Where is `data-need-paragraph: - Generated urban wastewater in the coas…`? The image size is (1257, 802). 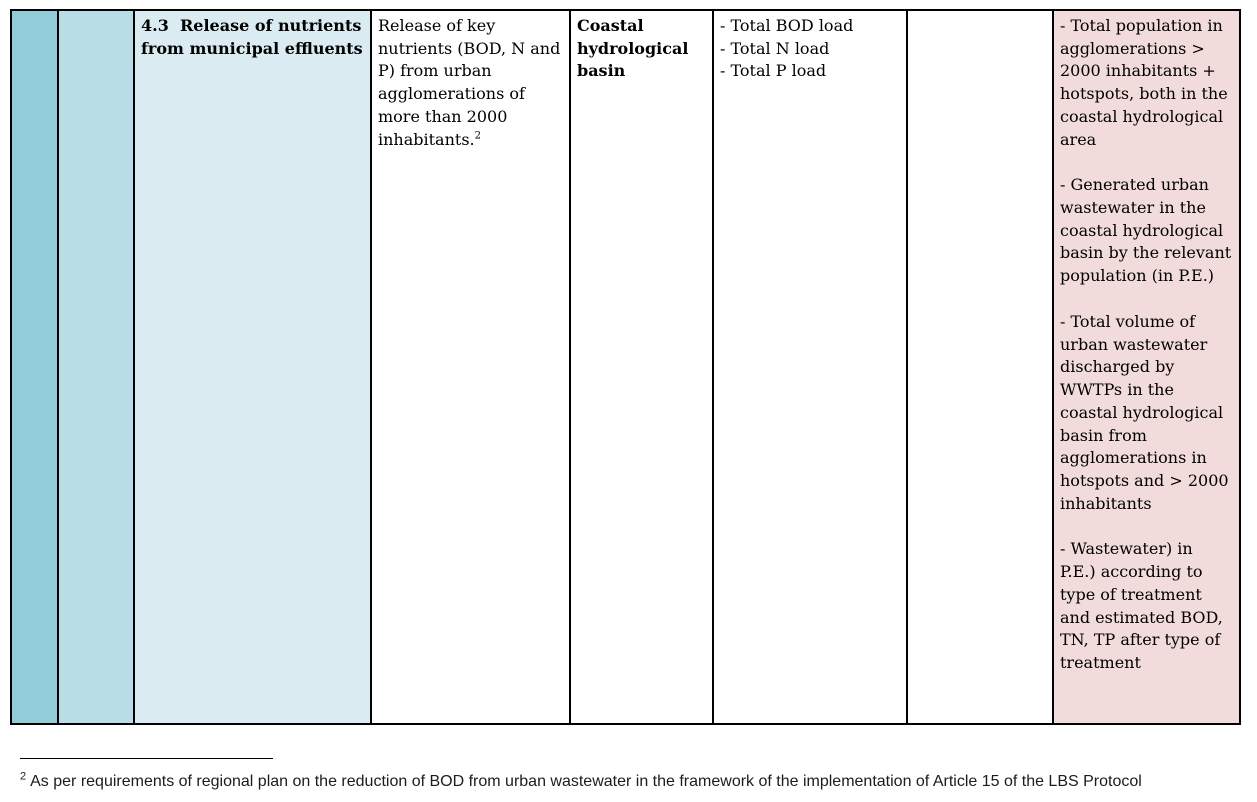 data-need-paragraph: - Generated urban wastewater in the coas… is located at coordinates (1146, 230).